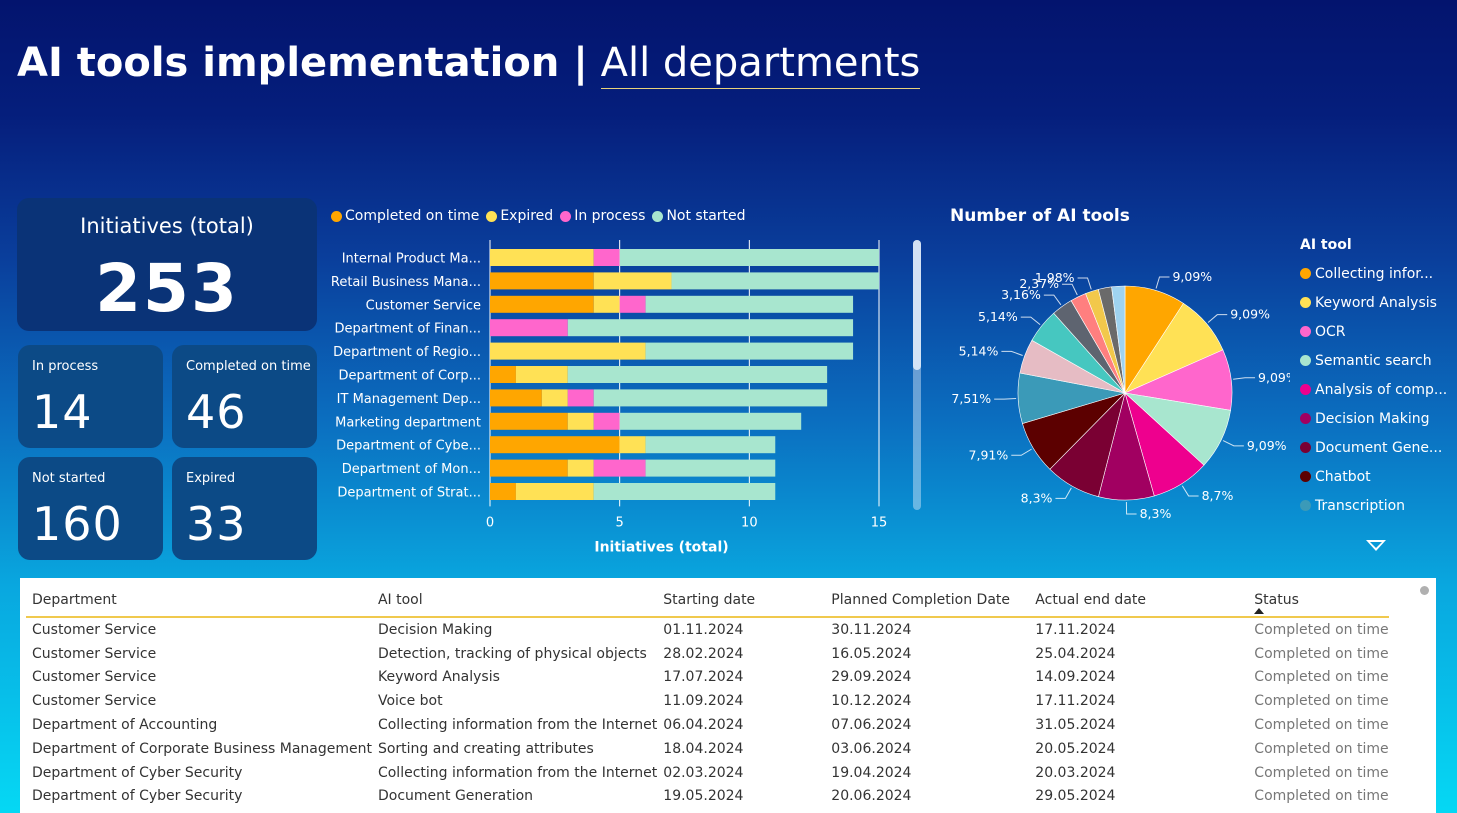 The image size is (1457, 813). What do you see at coordinates (302, 63) in the screenshot?
I see `title-main: AI tools implementation |` at bounding box center [302, 63].